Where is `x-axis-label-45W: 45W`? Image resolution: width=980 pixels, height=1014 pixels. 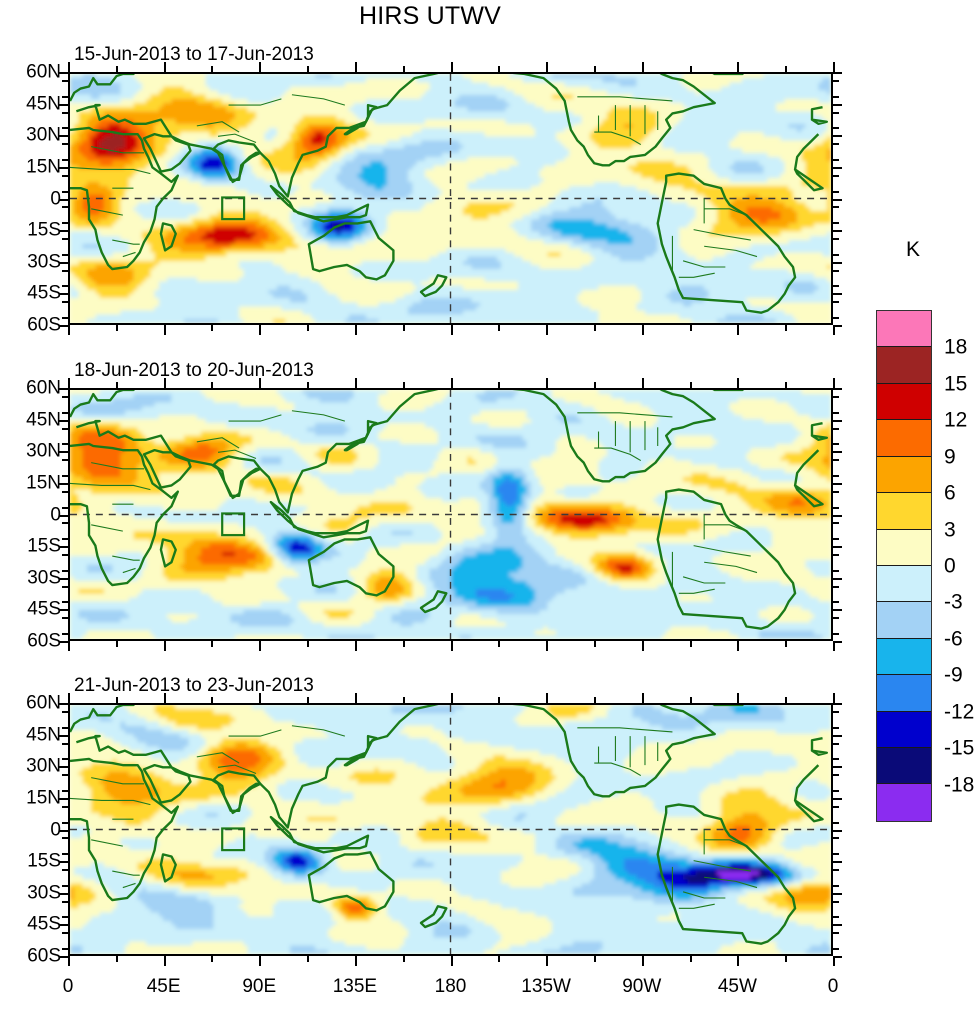
x-axis-label-45W: 45W is located at coordinates (737, 986).